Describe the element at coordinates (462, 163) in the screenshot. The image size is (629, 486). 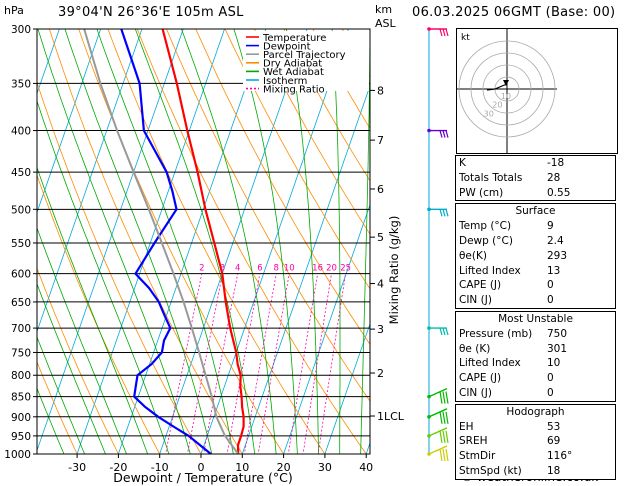
I see `index-label: K` at that location.